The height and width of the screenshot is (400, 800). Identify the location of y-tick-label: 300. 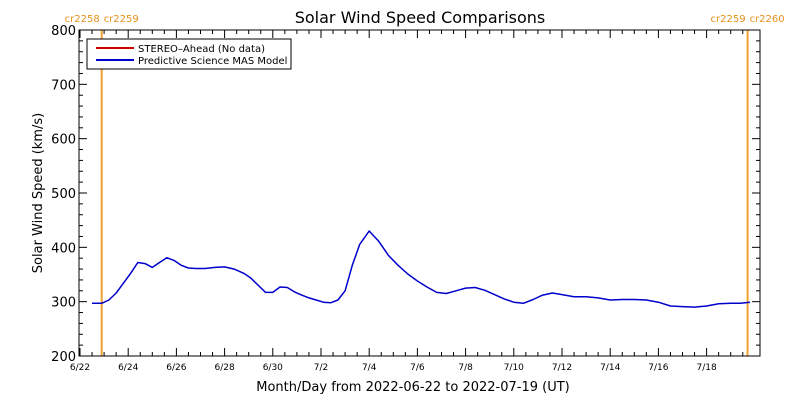
(63, 303).